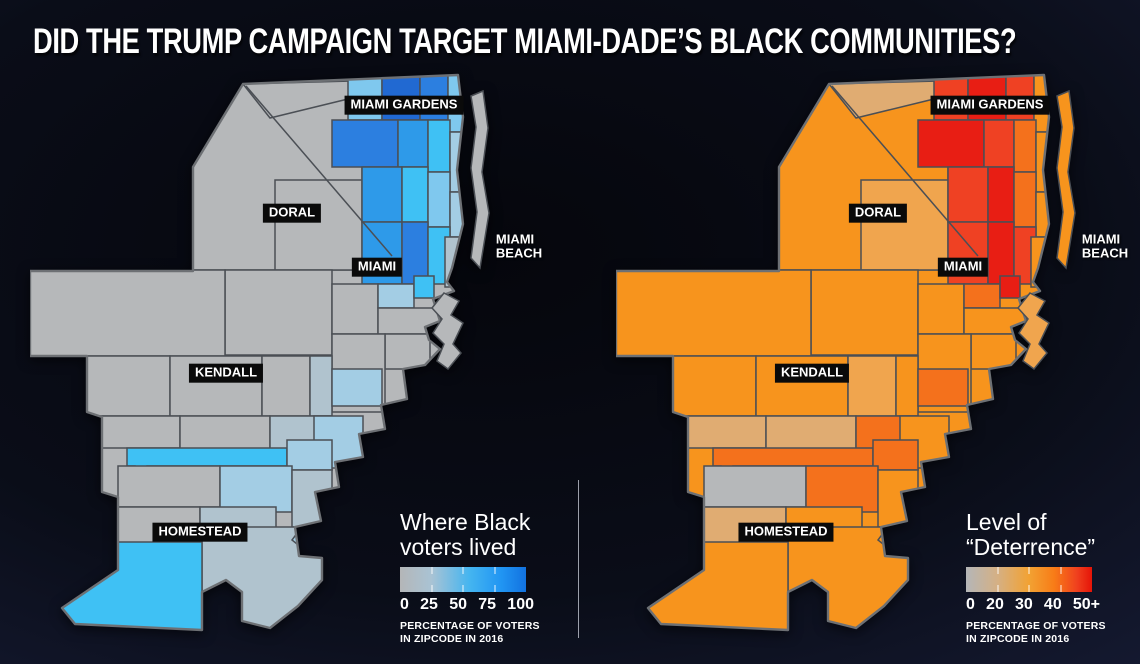  Describe the element at coordinates (487, 604) in the screenshot. I see `legend-tick: 75` at that location.